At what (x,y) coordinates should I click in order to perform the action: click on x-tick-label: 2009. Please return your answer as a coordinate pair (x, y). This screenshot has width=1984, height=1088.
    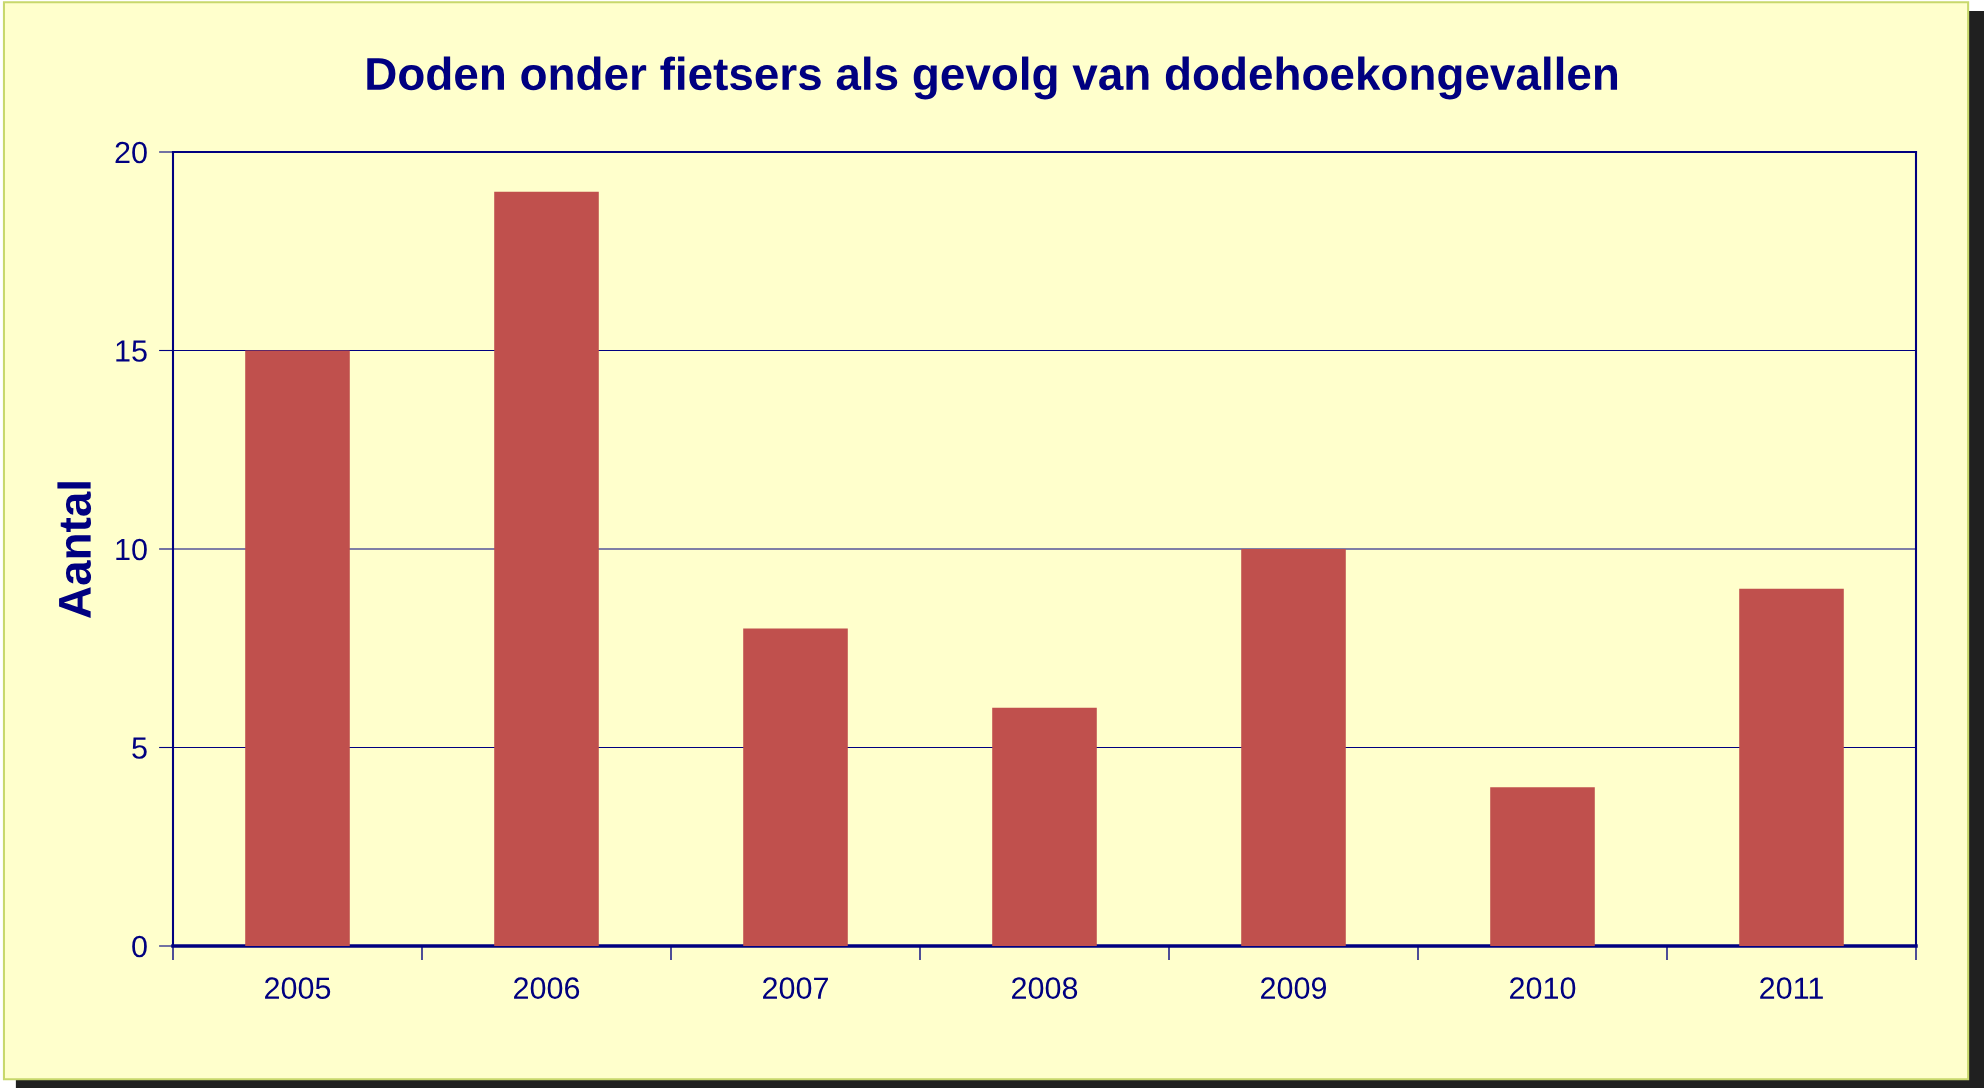
    Looking at the image, I should click on (1294, 988).